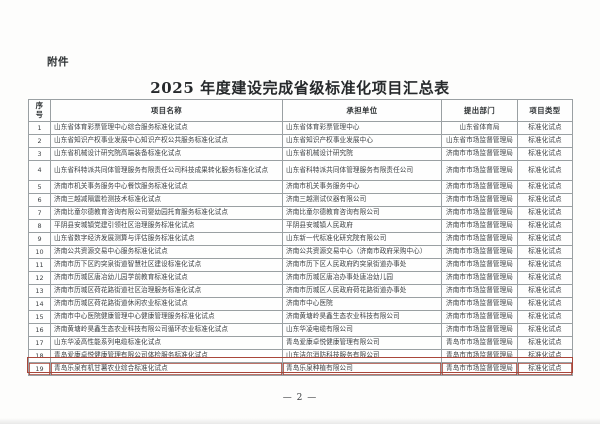 This screenshot has width=600, height=424. Describe the element at coordinates (362, 153) in the screenshot. I see `cell-undertaking-unit: 山东省机械设计研究院` at that location.